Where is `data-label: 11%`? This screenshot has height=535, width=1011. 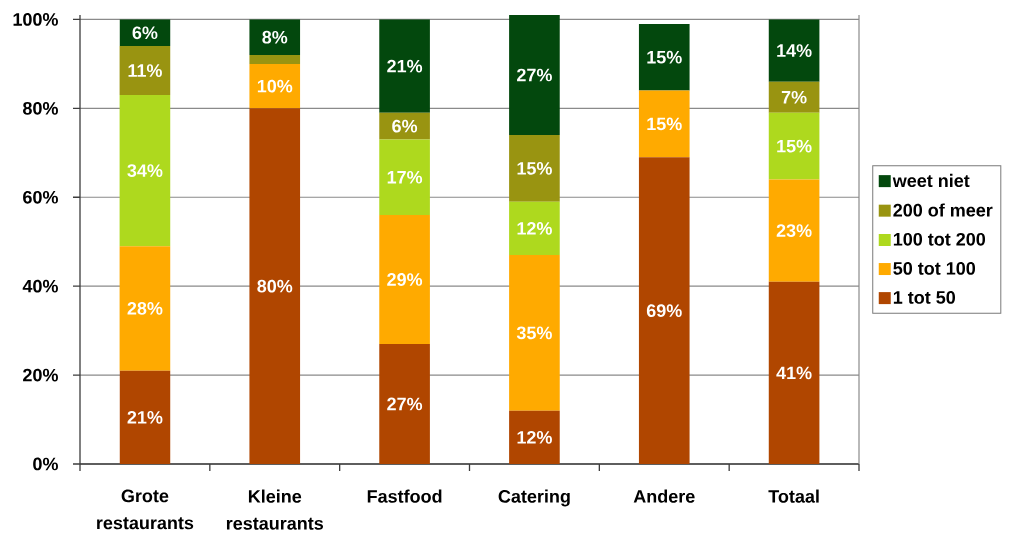
data-label: 11% is located at coordinates (145, 70).